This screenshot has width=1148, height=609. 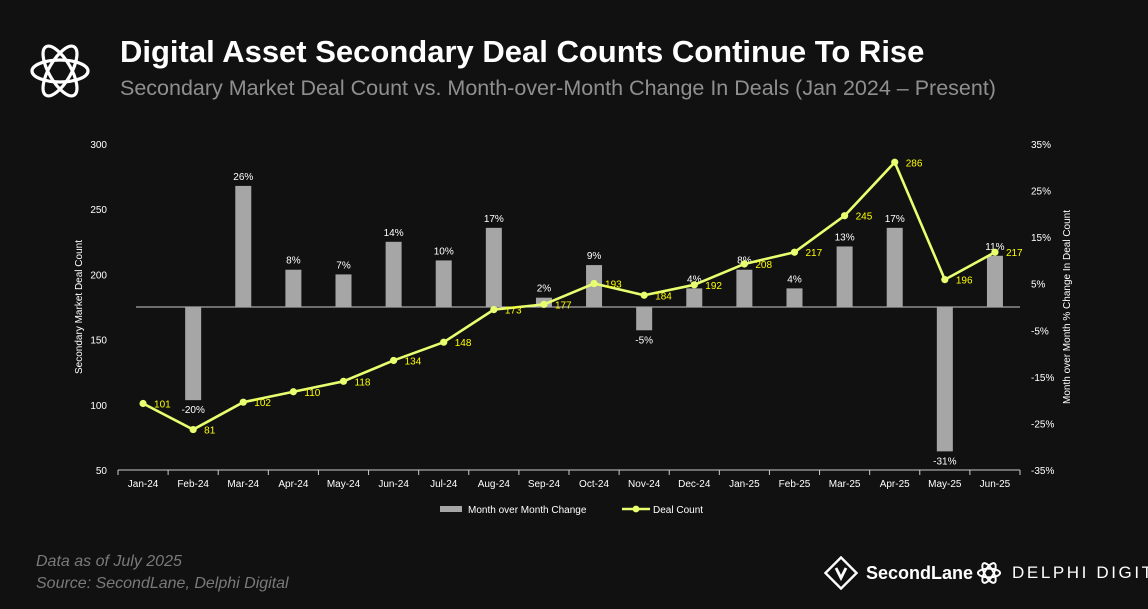 I want to click on bar-data-label: 14%, so click(x=394, y=233).